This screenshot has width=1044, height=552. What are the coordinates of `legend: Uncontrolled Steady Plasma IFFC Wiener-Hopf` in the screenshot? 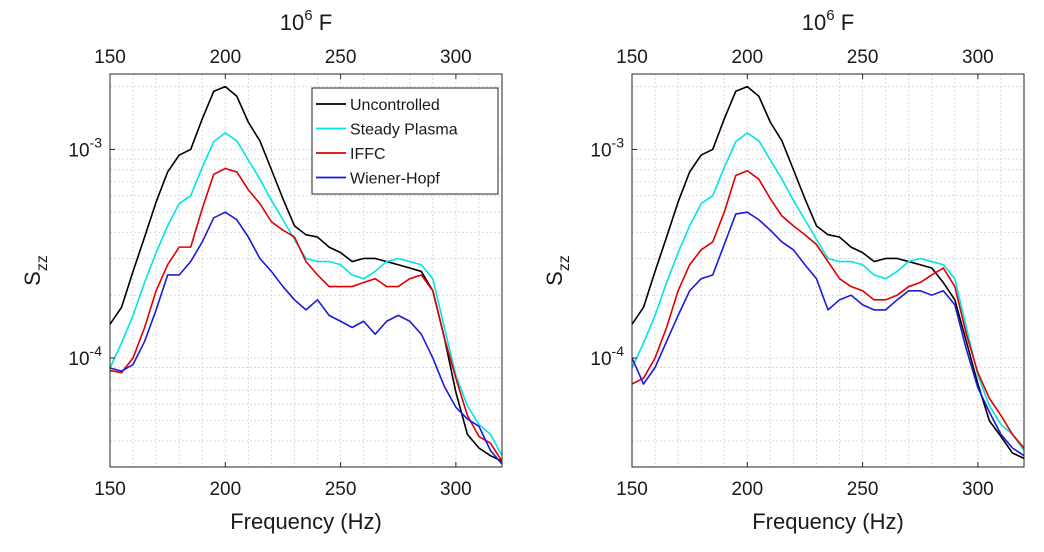 It's located at (405, 141).